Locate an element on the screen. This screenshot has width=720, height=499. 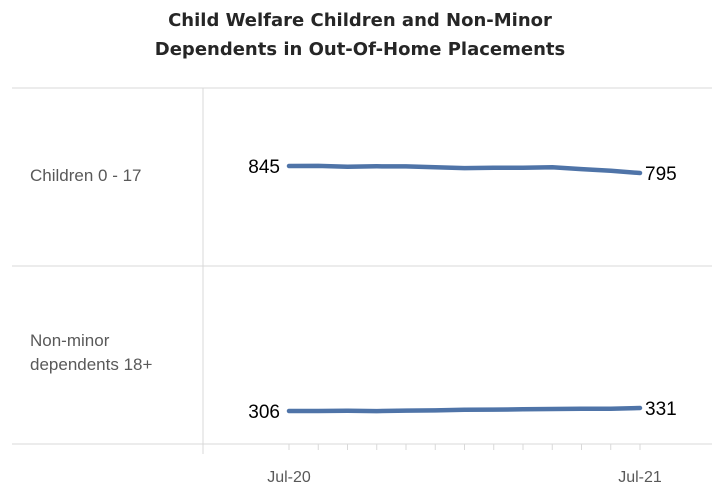
x-tick-label-end: Jul-21 is located at coordinates (640, 477).